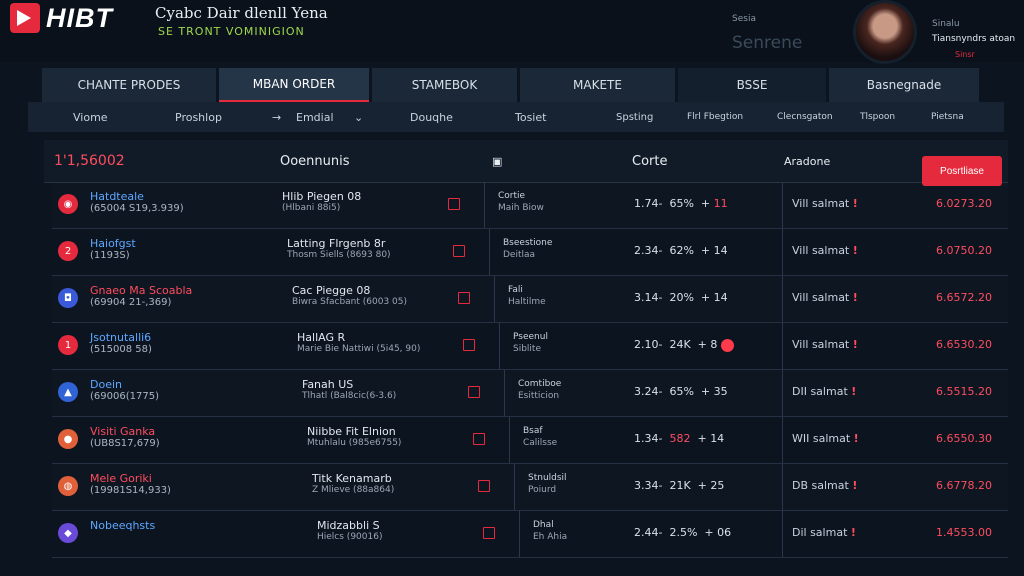  What do you see at coordinates (311, 208) in the screenshot?
I see `plan-detail: (Hlbani 88i5)` at bounding box center [311, 208].